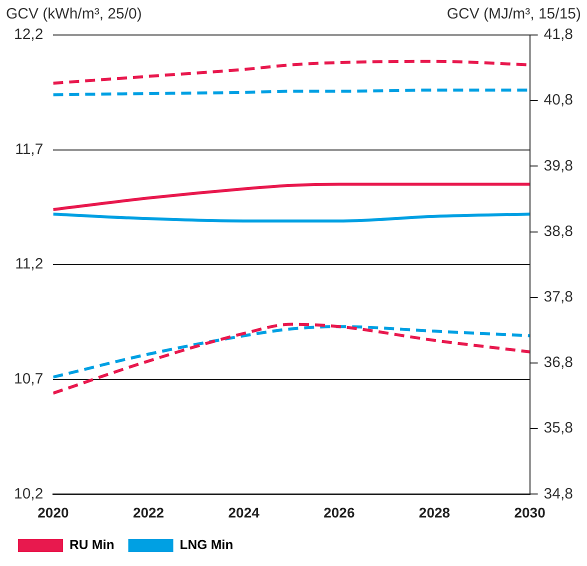  Describe the element at coordinates (29, 379) in the screenshot. I see `y-tick-label: 10,7` at that location.